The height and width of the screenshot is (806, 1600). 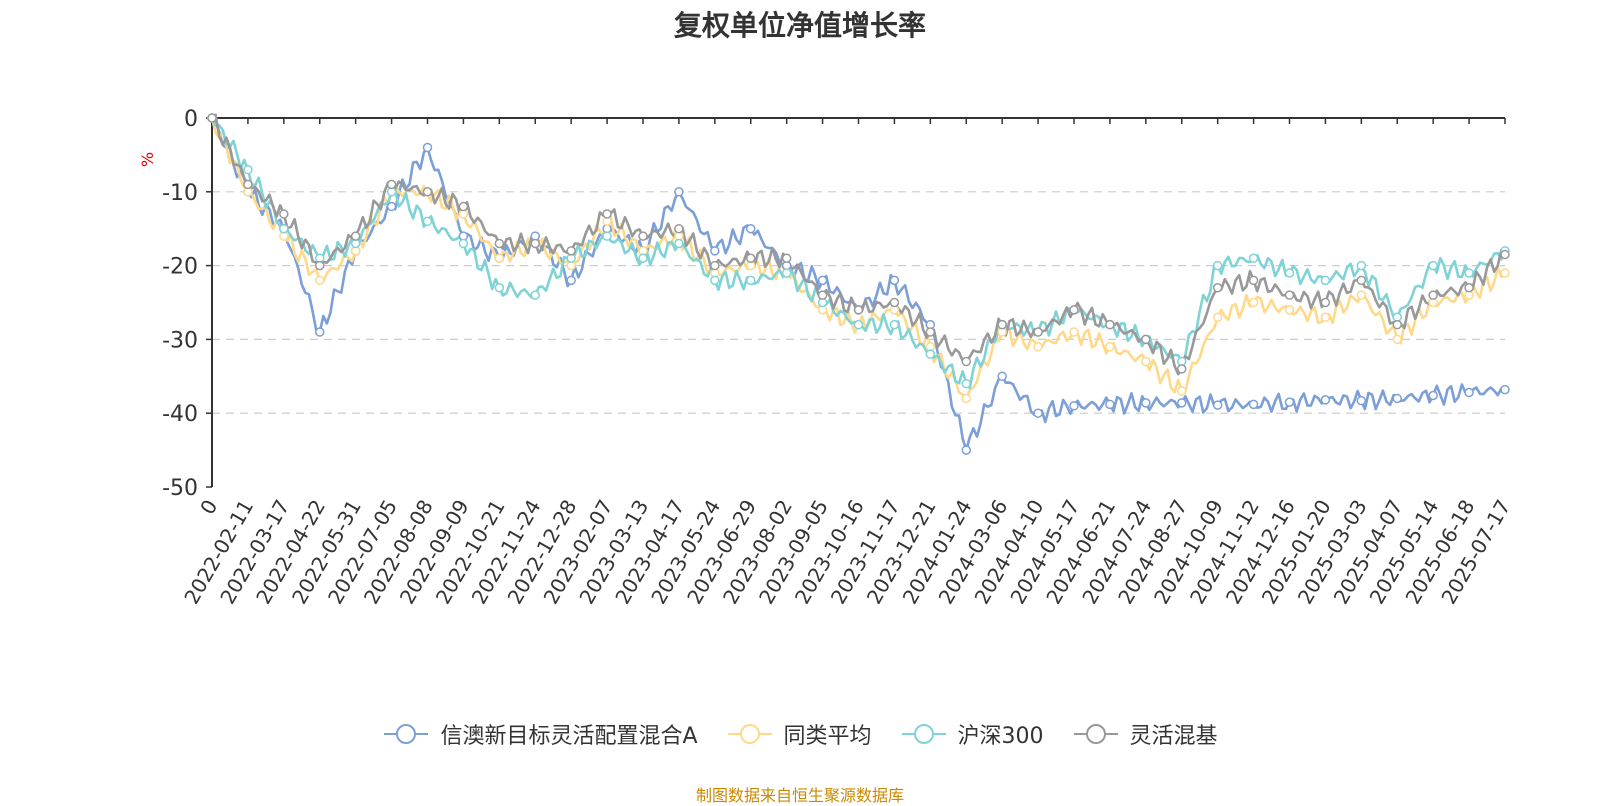 What do you see at coordinates (827, 736) in the screenshot?
I see `legend-label: 同类平均` at bounding box center [827, 736].